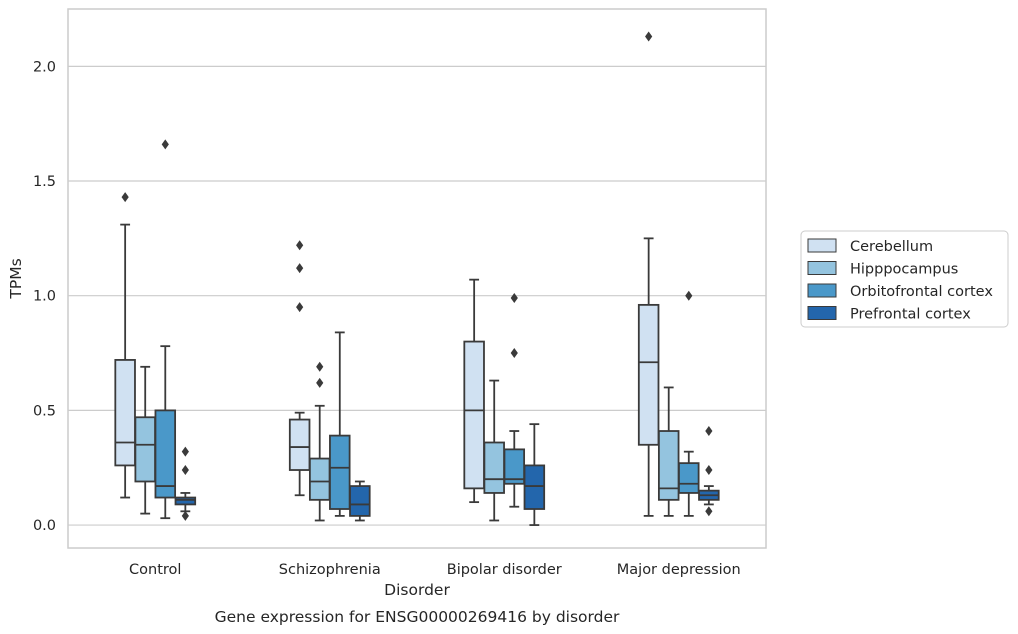 The height and width of the screenshot is (634, 1018). I want to click on legend-label: Prefrontal cortex, so click(910, 315).